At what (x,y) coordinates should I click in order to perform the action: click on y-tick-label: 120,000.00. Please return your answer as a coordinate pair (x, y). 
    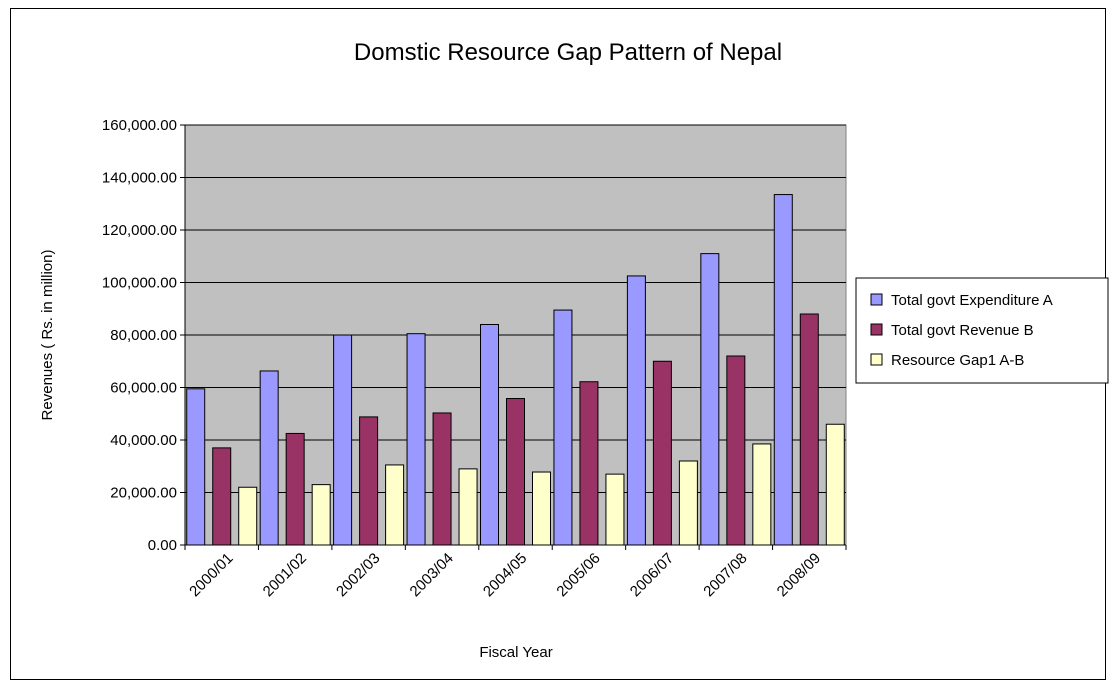
    Looking at the image, I should click on (139, 230).